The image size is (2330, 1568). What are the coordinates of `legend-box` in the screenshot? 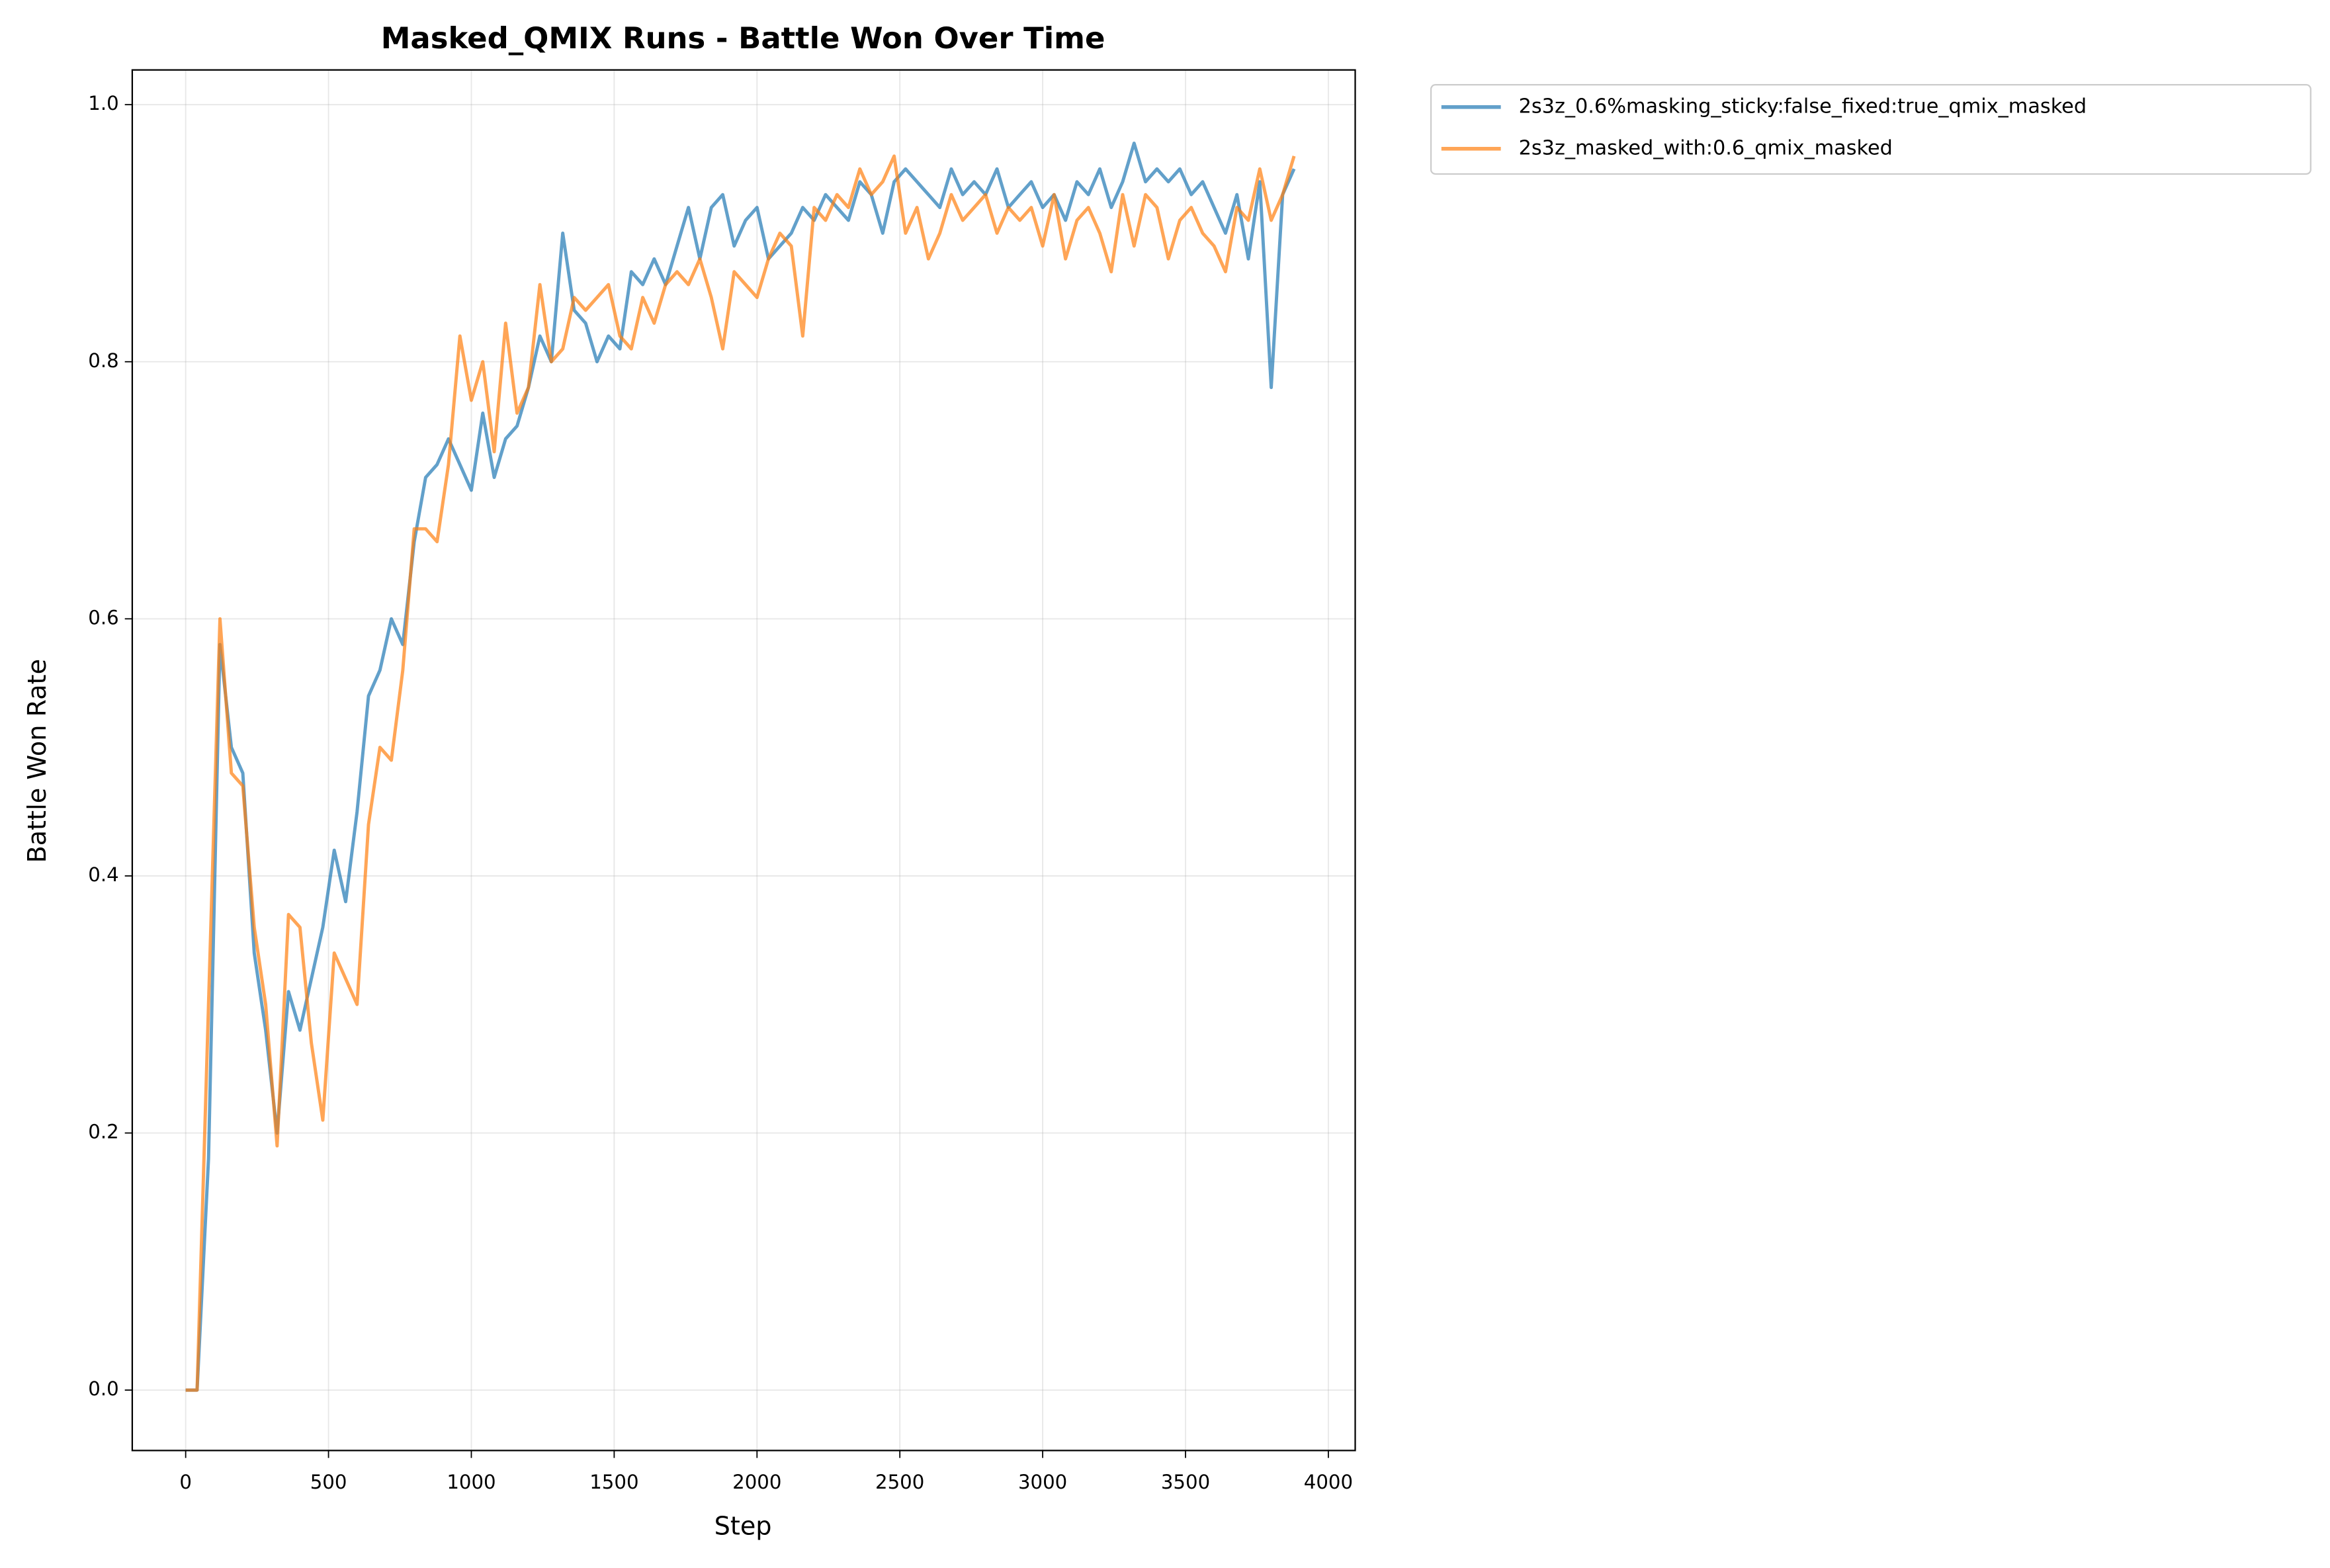 It's located at (1870, 129).